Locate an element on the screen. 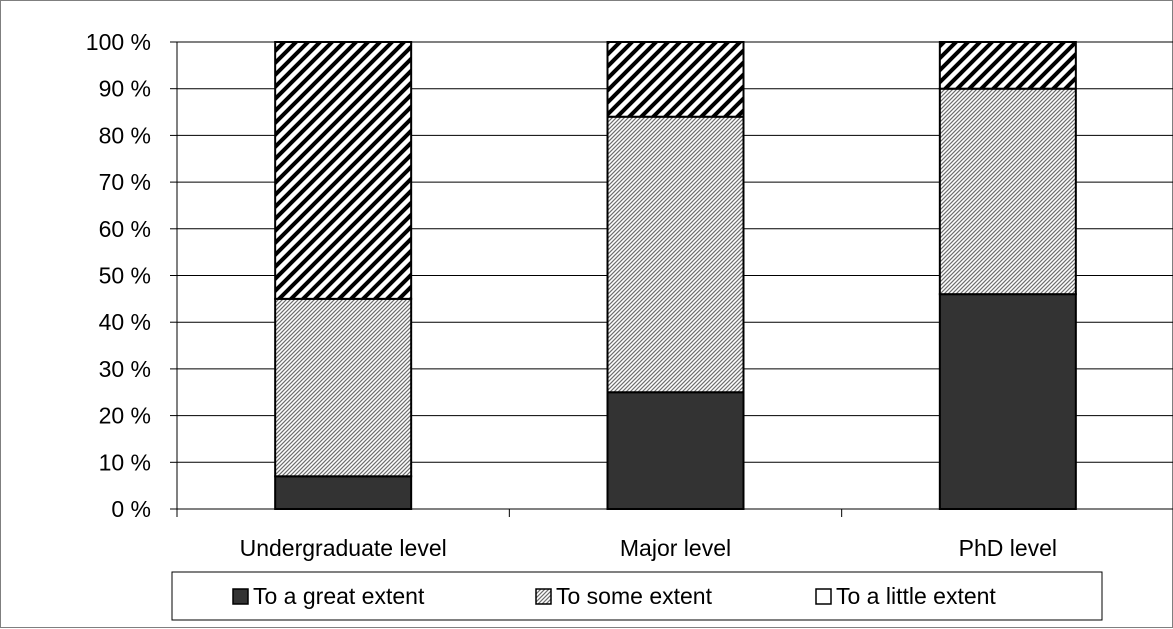 This screenshot has height=629, width=1173. x-category-label: Major level is located at coordinates (675, 548).